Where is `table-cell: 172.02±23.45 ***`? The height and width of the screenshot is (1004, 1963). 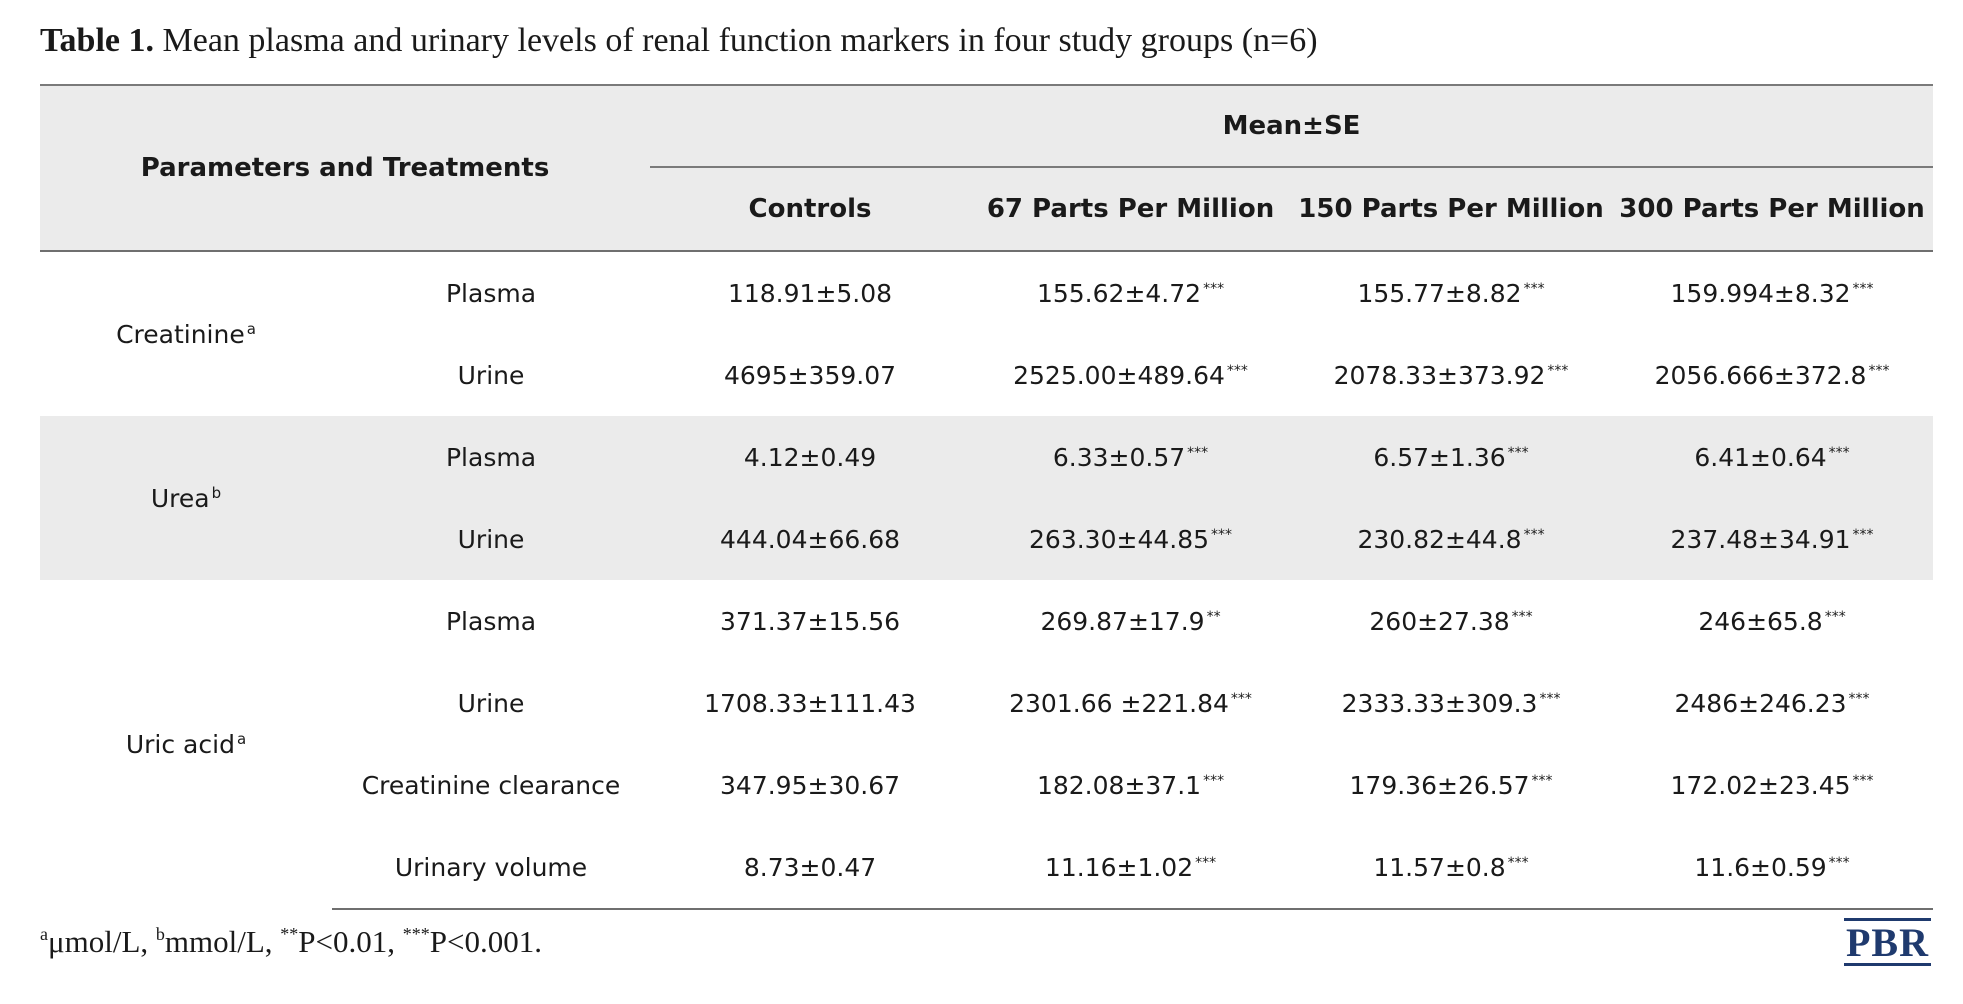
table-cell: 172.02±23.45 *** is located at coordinates (1772, 785).